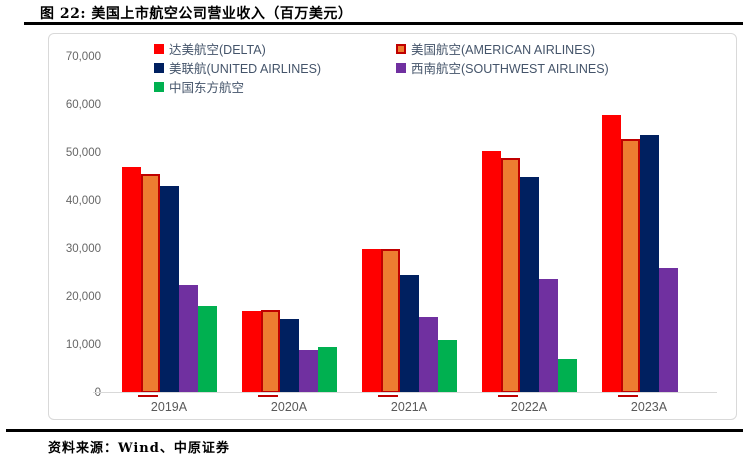  What do you see at coordinates (207, 88) in the screenshot?
I see `legend-label-china-eastern: 中国东方航空` at bounding box center [207, 88].